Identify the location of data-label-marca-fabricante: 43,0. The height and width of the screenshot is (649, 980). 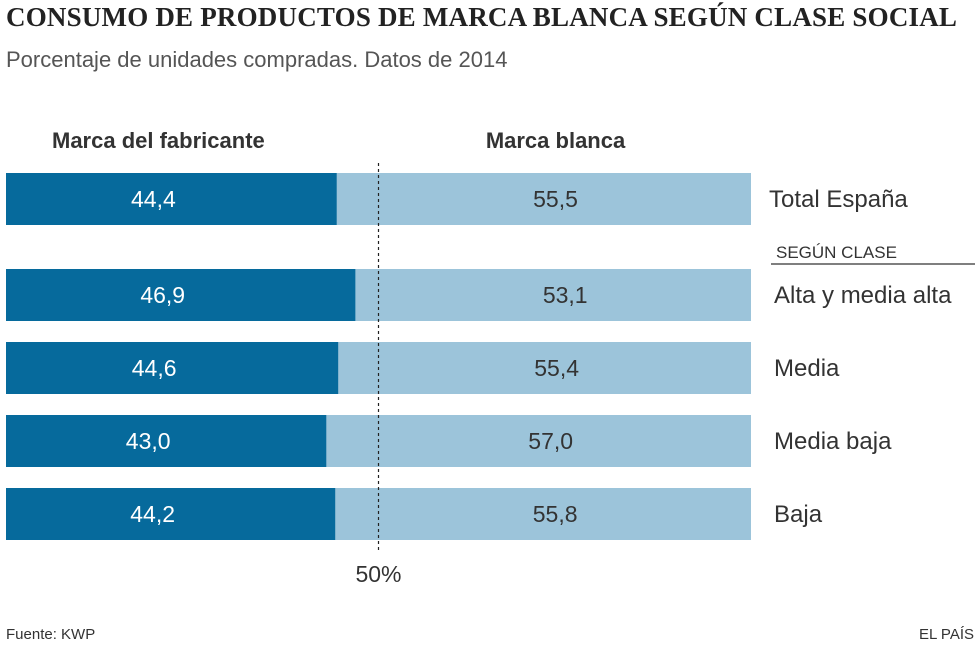
(148, 441).